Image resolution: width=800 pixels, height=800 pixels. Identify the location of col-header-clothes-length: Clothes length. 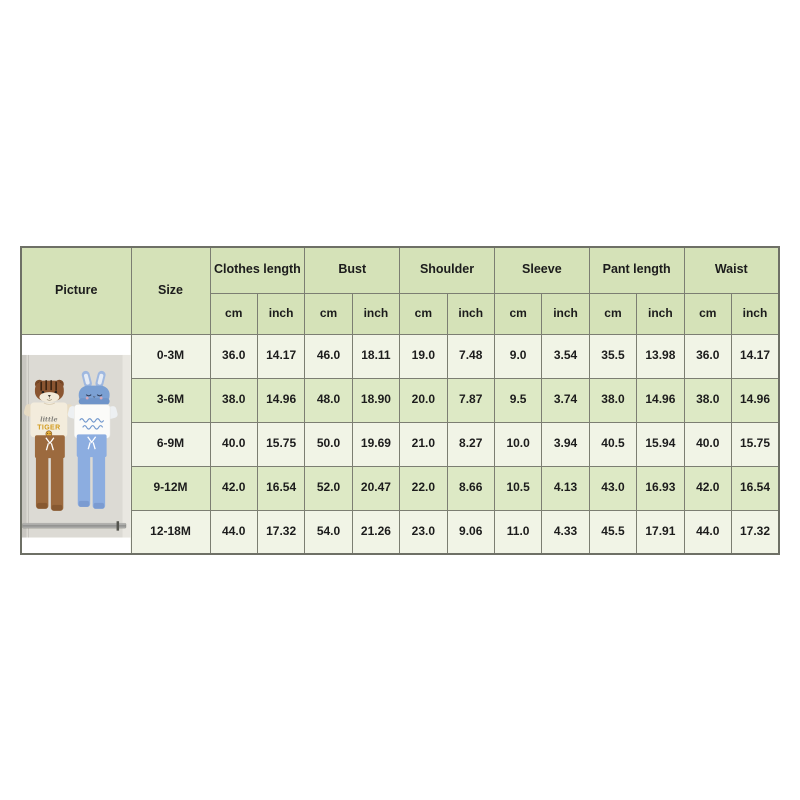
(257, 270).